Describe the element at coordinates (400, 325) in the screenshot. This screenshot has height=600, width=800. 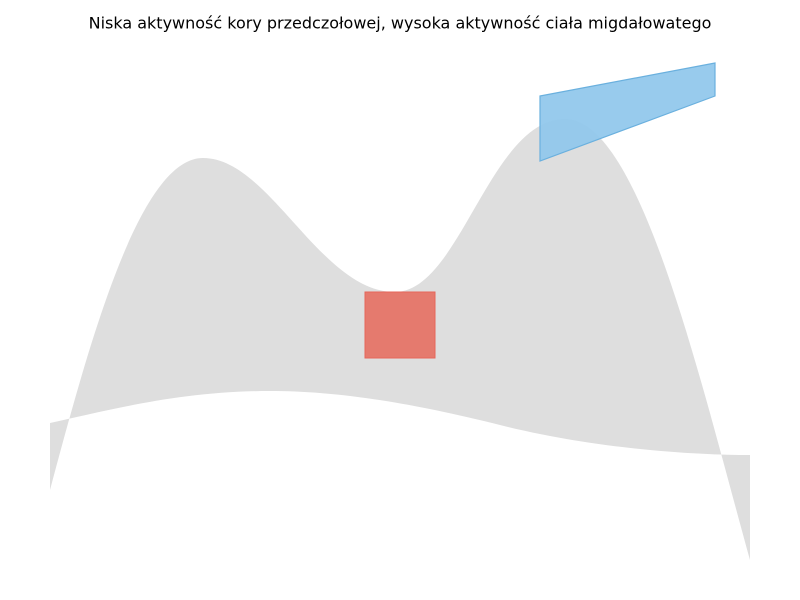
I see `prefrontal-cortex-marker` at that location.